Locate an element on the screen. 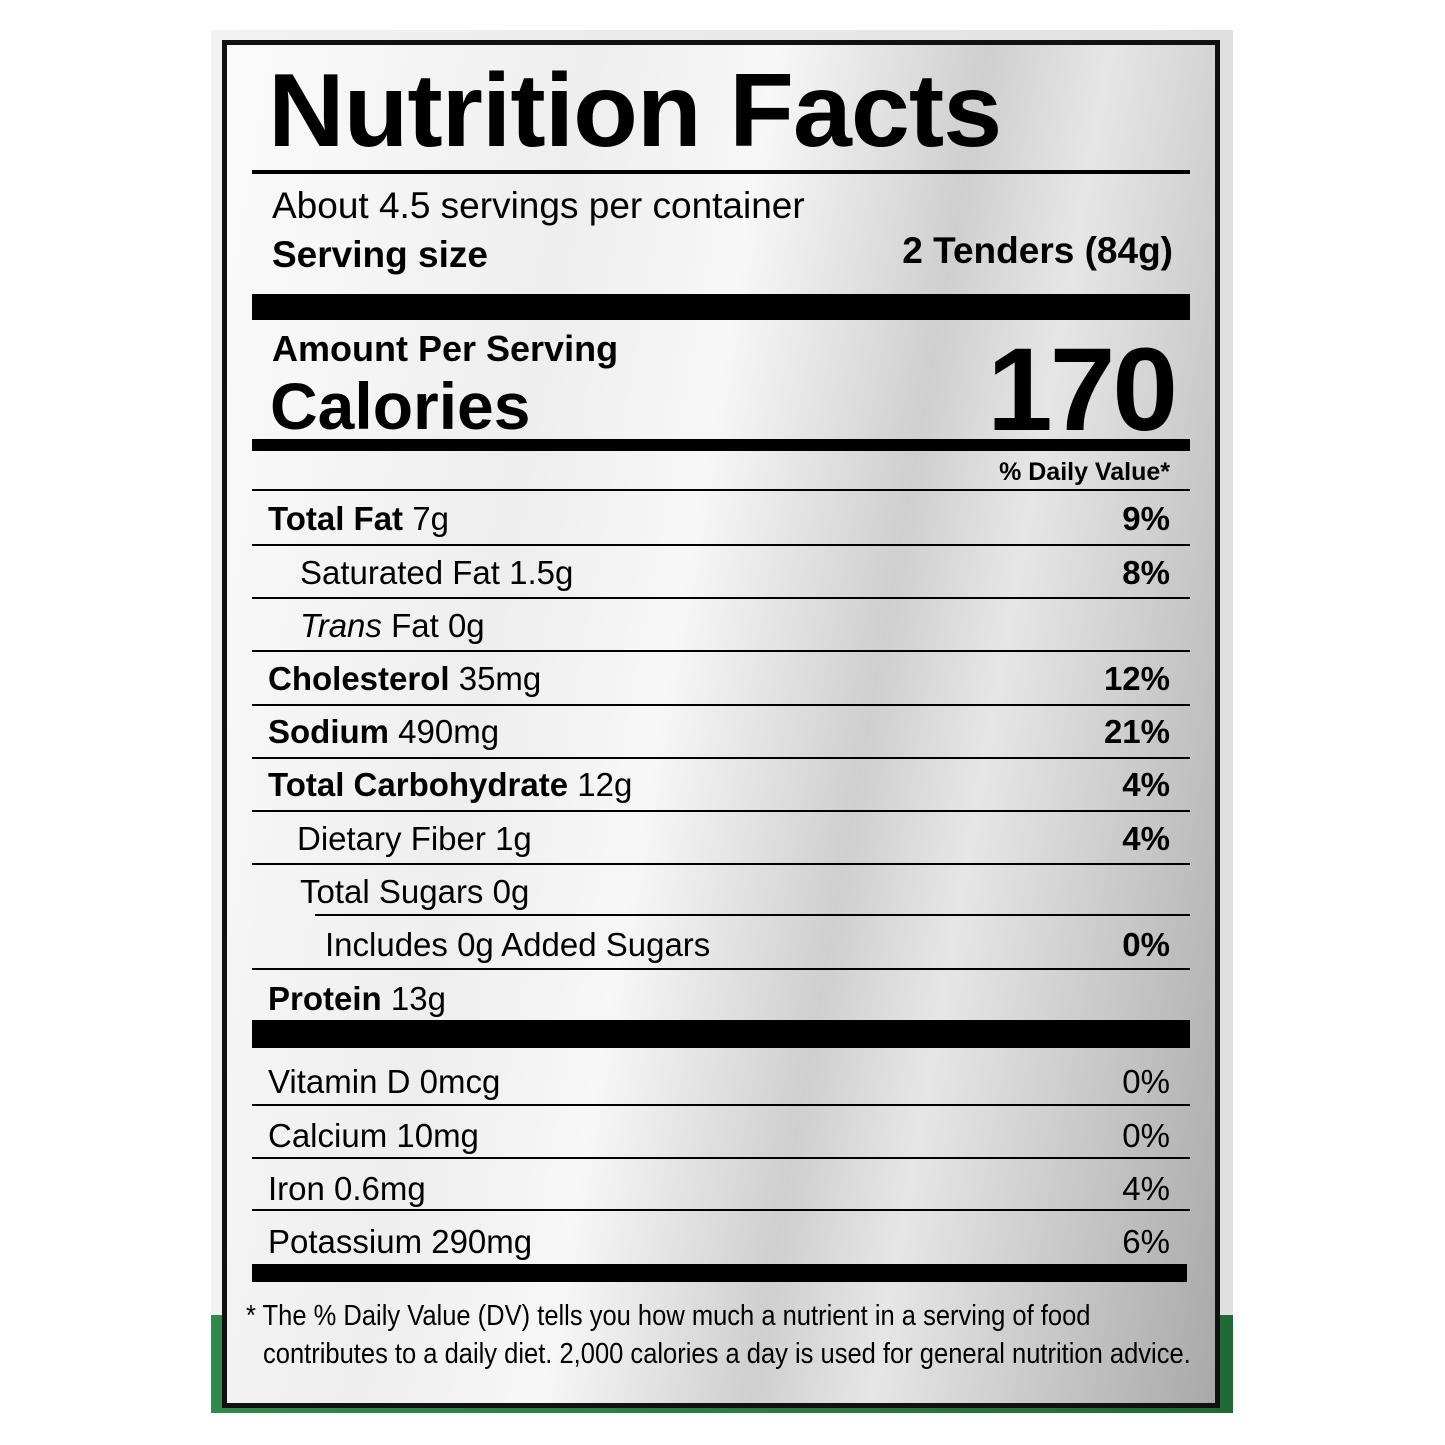 This screenshot has width=1445, height=1445. serving-size-label: Serving size is located at coordinates (380, 254).